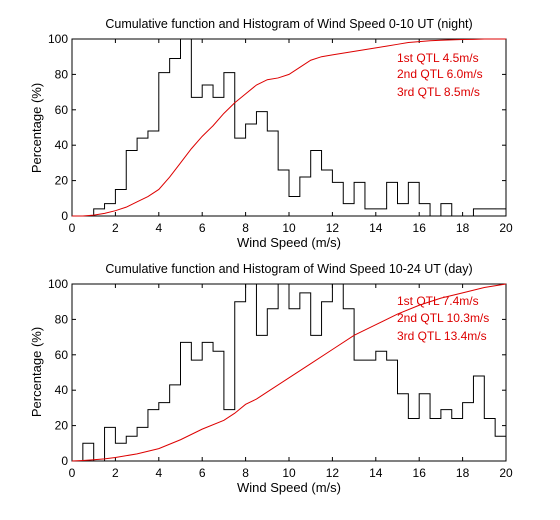 The height and width of the screenshot is (520, 560). Describe the element at coordinates (442, 336) in the screenshot. I see `annotation-q3: 3rd QTL 13.4m/s` at that location.